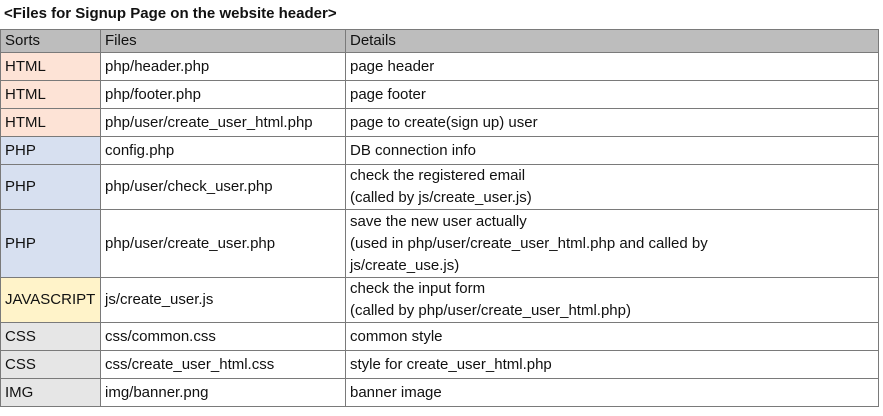 The width and height of the screenshot is (883, 416). I want to click on details-cell: page to create(sign up) user, so click(612, 122).